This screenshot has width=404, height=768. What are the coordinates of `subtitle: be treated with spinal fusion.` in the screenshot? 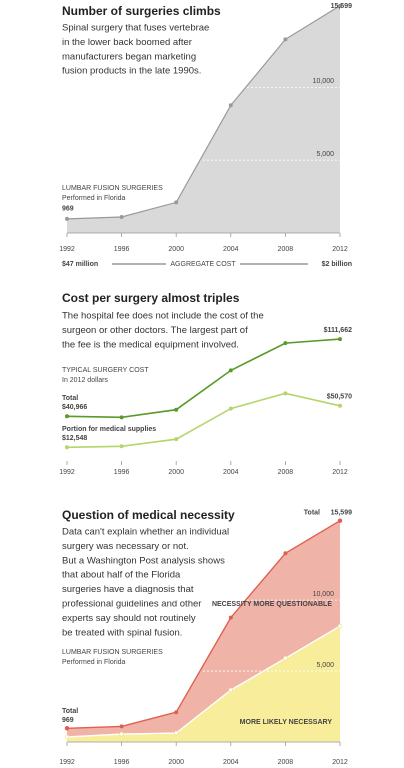 It's located at (122, 632).